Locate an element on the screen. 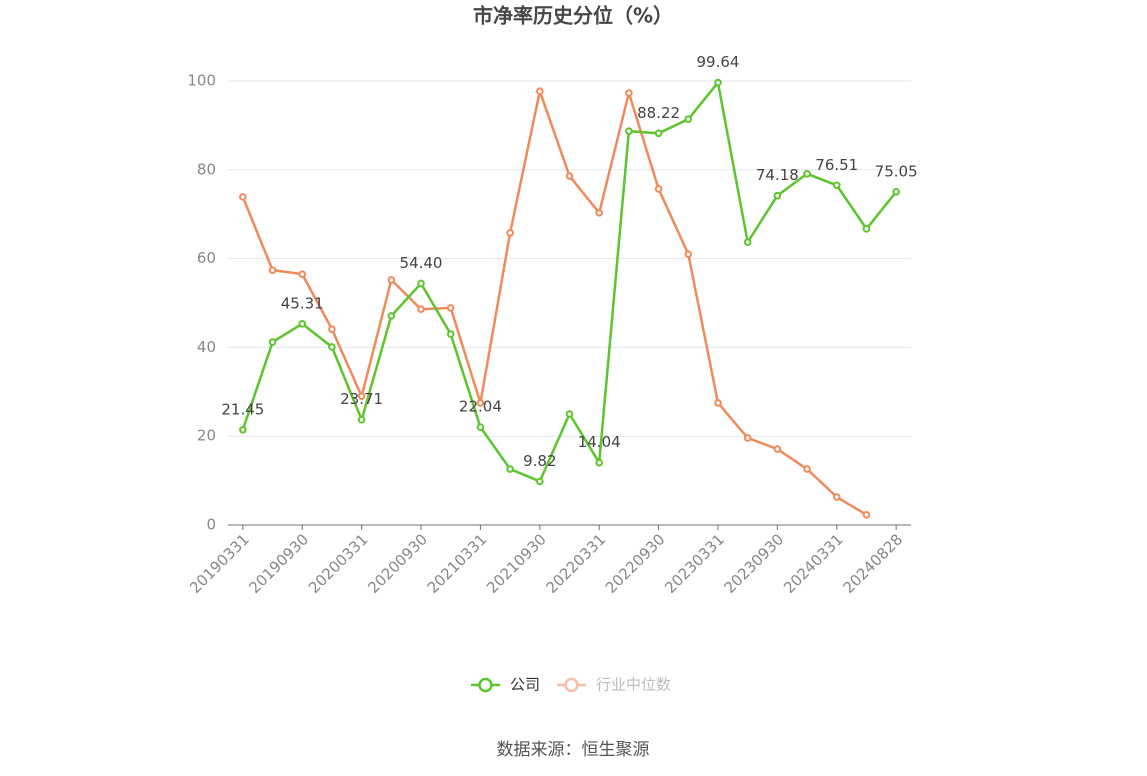  data-label: 88.22 is located at coordinates (658, 113).